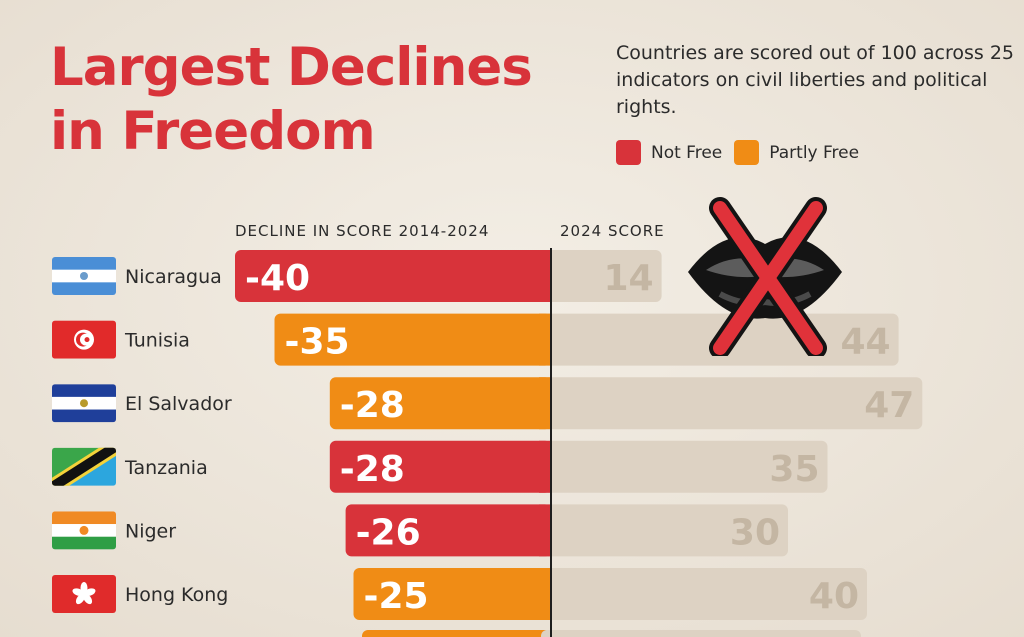 This screenshot has width=1024, height=637. Describe the element at coordinates (388, 532) in the screenshot. I see `decline-label: -26` at that location.